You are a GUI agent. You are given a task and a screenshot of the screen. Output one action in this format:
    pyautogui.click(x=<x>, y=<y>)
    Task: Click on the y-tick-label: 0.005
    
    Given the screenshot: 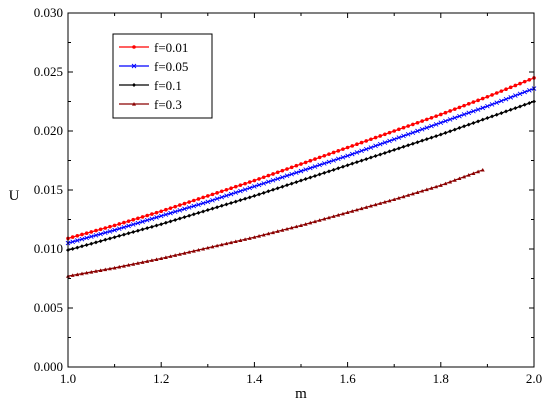 What is the action you would take?
    pyautogui.click(x=48, y=307)
    